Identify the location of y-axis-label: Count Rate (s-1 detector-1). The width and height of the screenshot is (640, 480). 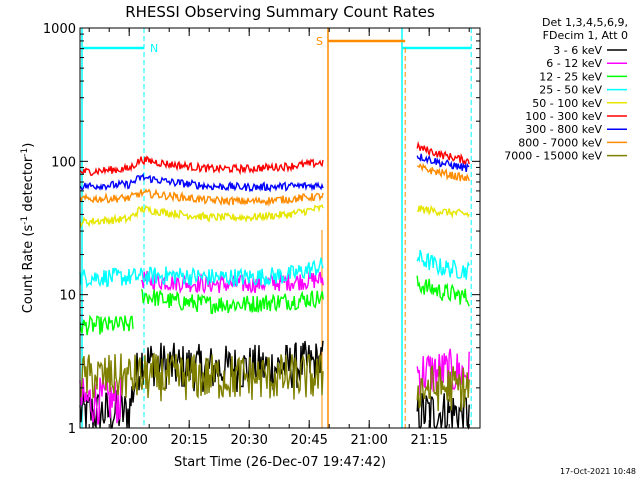
(28, 228).